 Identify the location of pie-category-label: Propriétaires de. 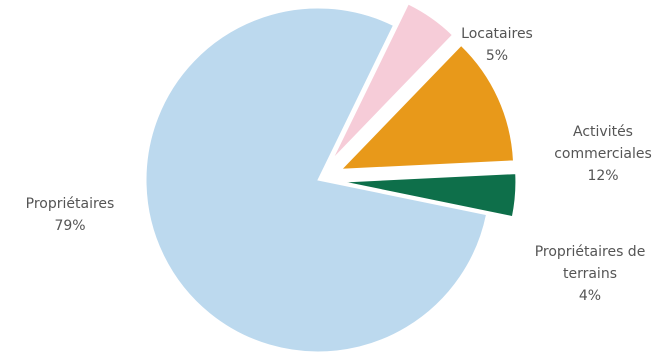
(590, 252).